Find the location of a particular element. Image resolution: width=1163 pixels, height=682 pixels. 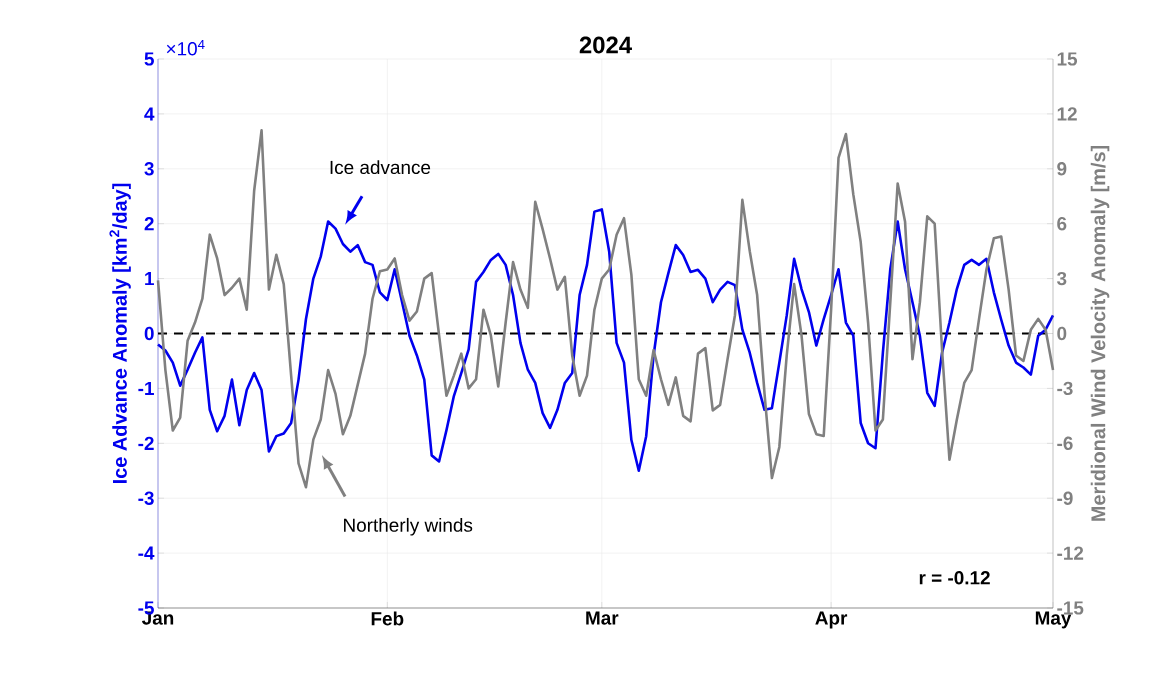

chart-title: 2024 is located at coordinates (605, 45).